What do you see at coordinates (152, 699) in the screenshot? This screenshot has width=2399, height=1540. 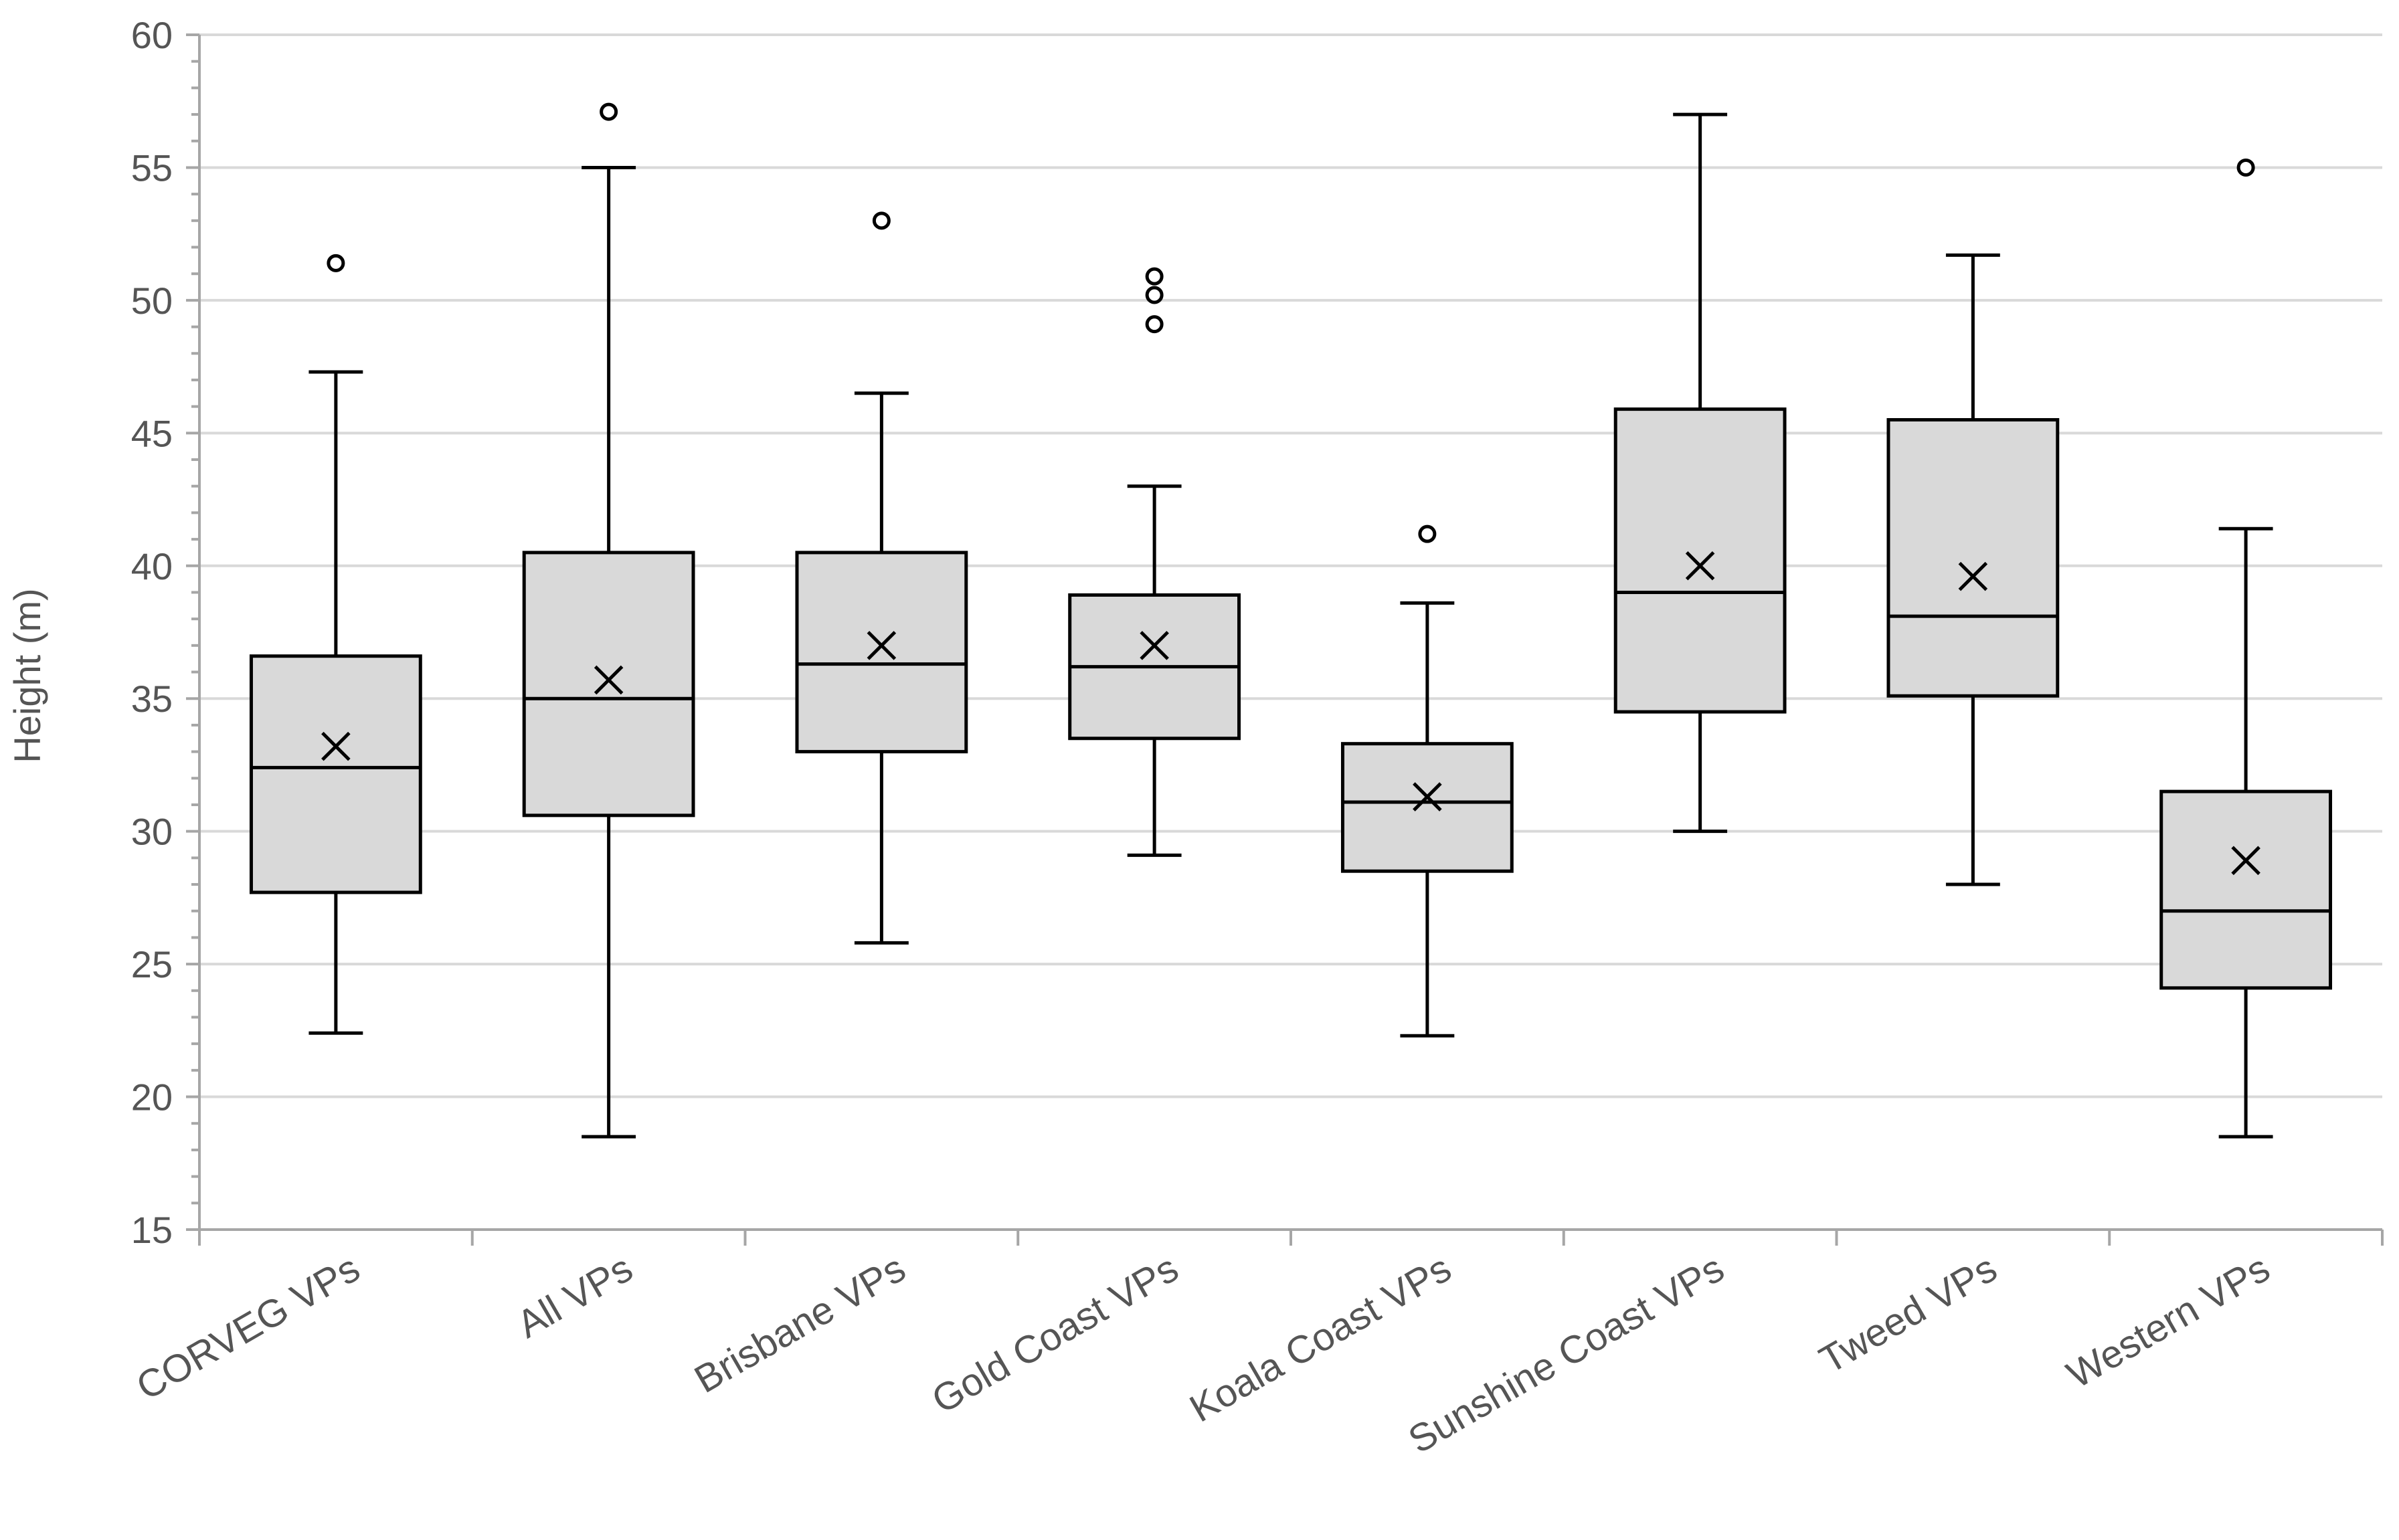 I see `y-tick-label: 35` at bounding box center [152, 699].